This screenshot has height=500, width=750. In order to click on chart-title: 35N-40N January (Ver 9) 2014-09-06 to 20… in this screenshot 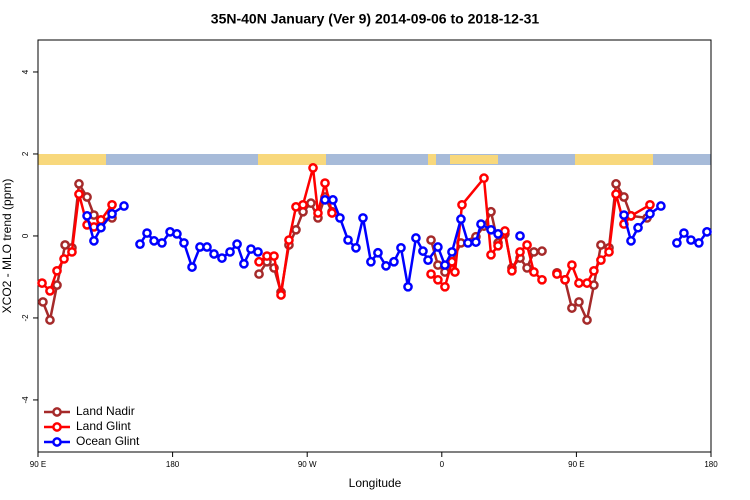, I will do `click(375, 19)`.